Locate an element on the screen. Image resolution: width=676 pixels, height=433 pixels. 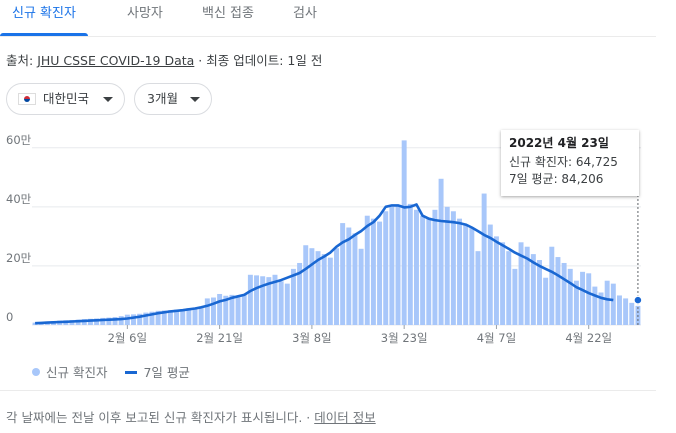
average-legend-line-icon is located at coordinates (131, 372).